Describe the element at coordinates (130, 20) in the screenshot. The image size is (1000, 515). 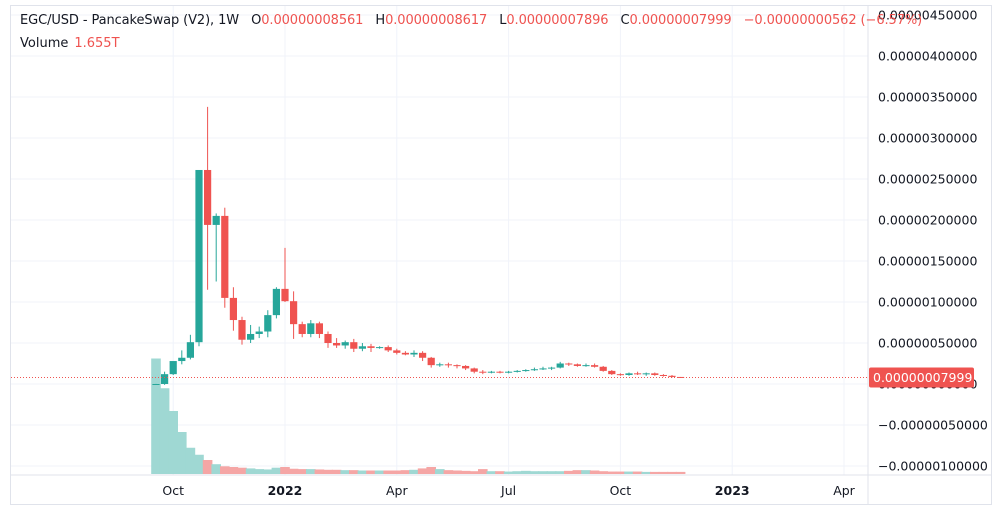
I see `symbol-label: EGC/USD - PancakeSwap (V2), 1W` at that location.